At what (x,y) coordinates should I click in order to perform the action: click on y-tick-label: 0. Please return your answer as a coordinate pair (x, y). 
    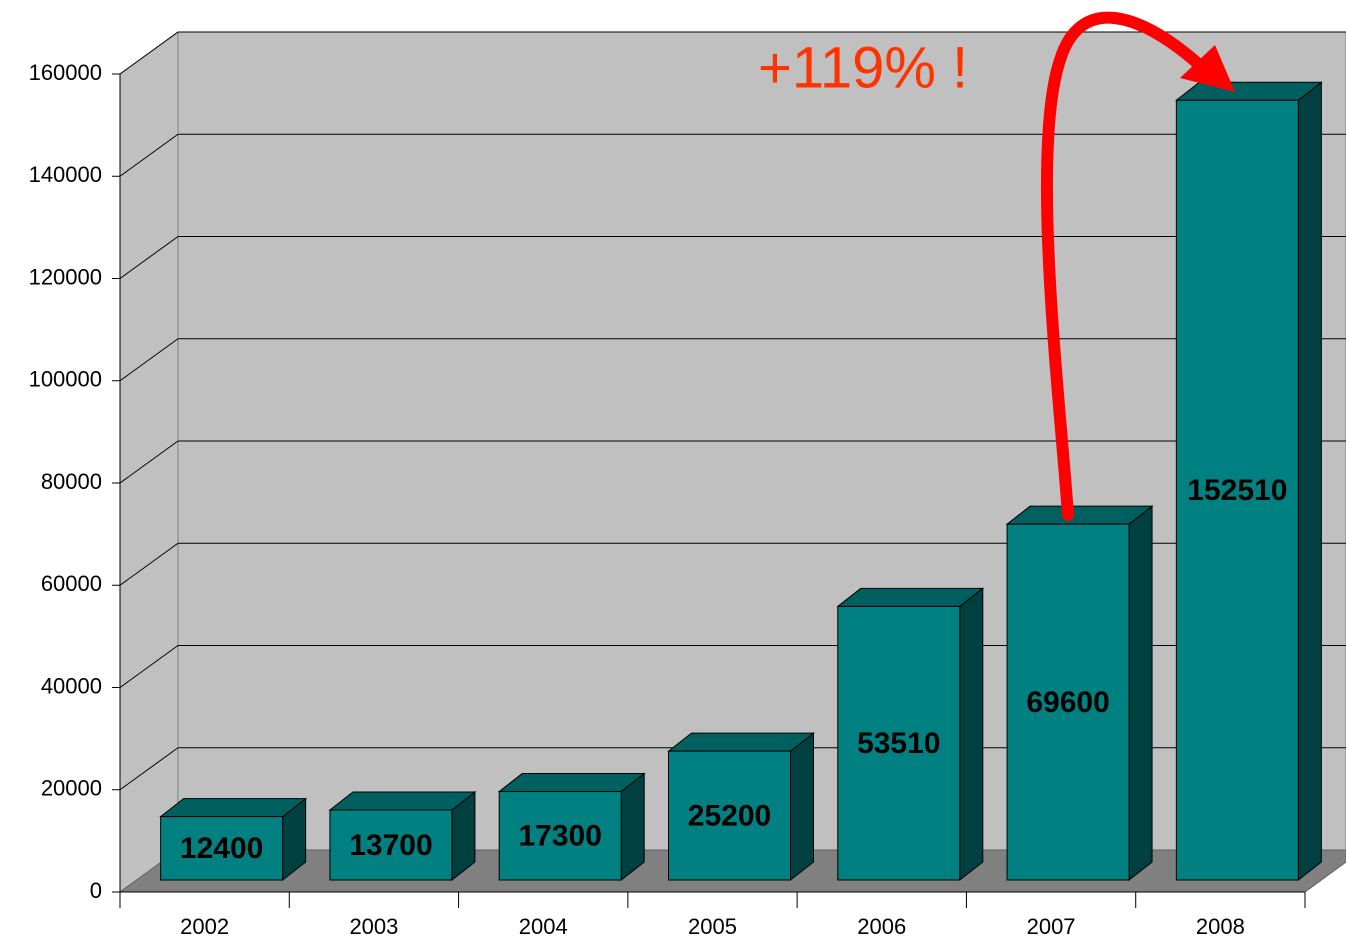
    Looking at the image, I should click on (96, 890).